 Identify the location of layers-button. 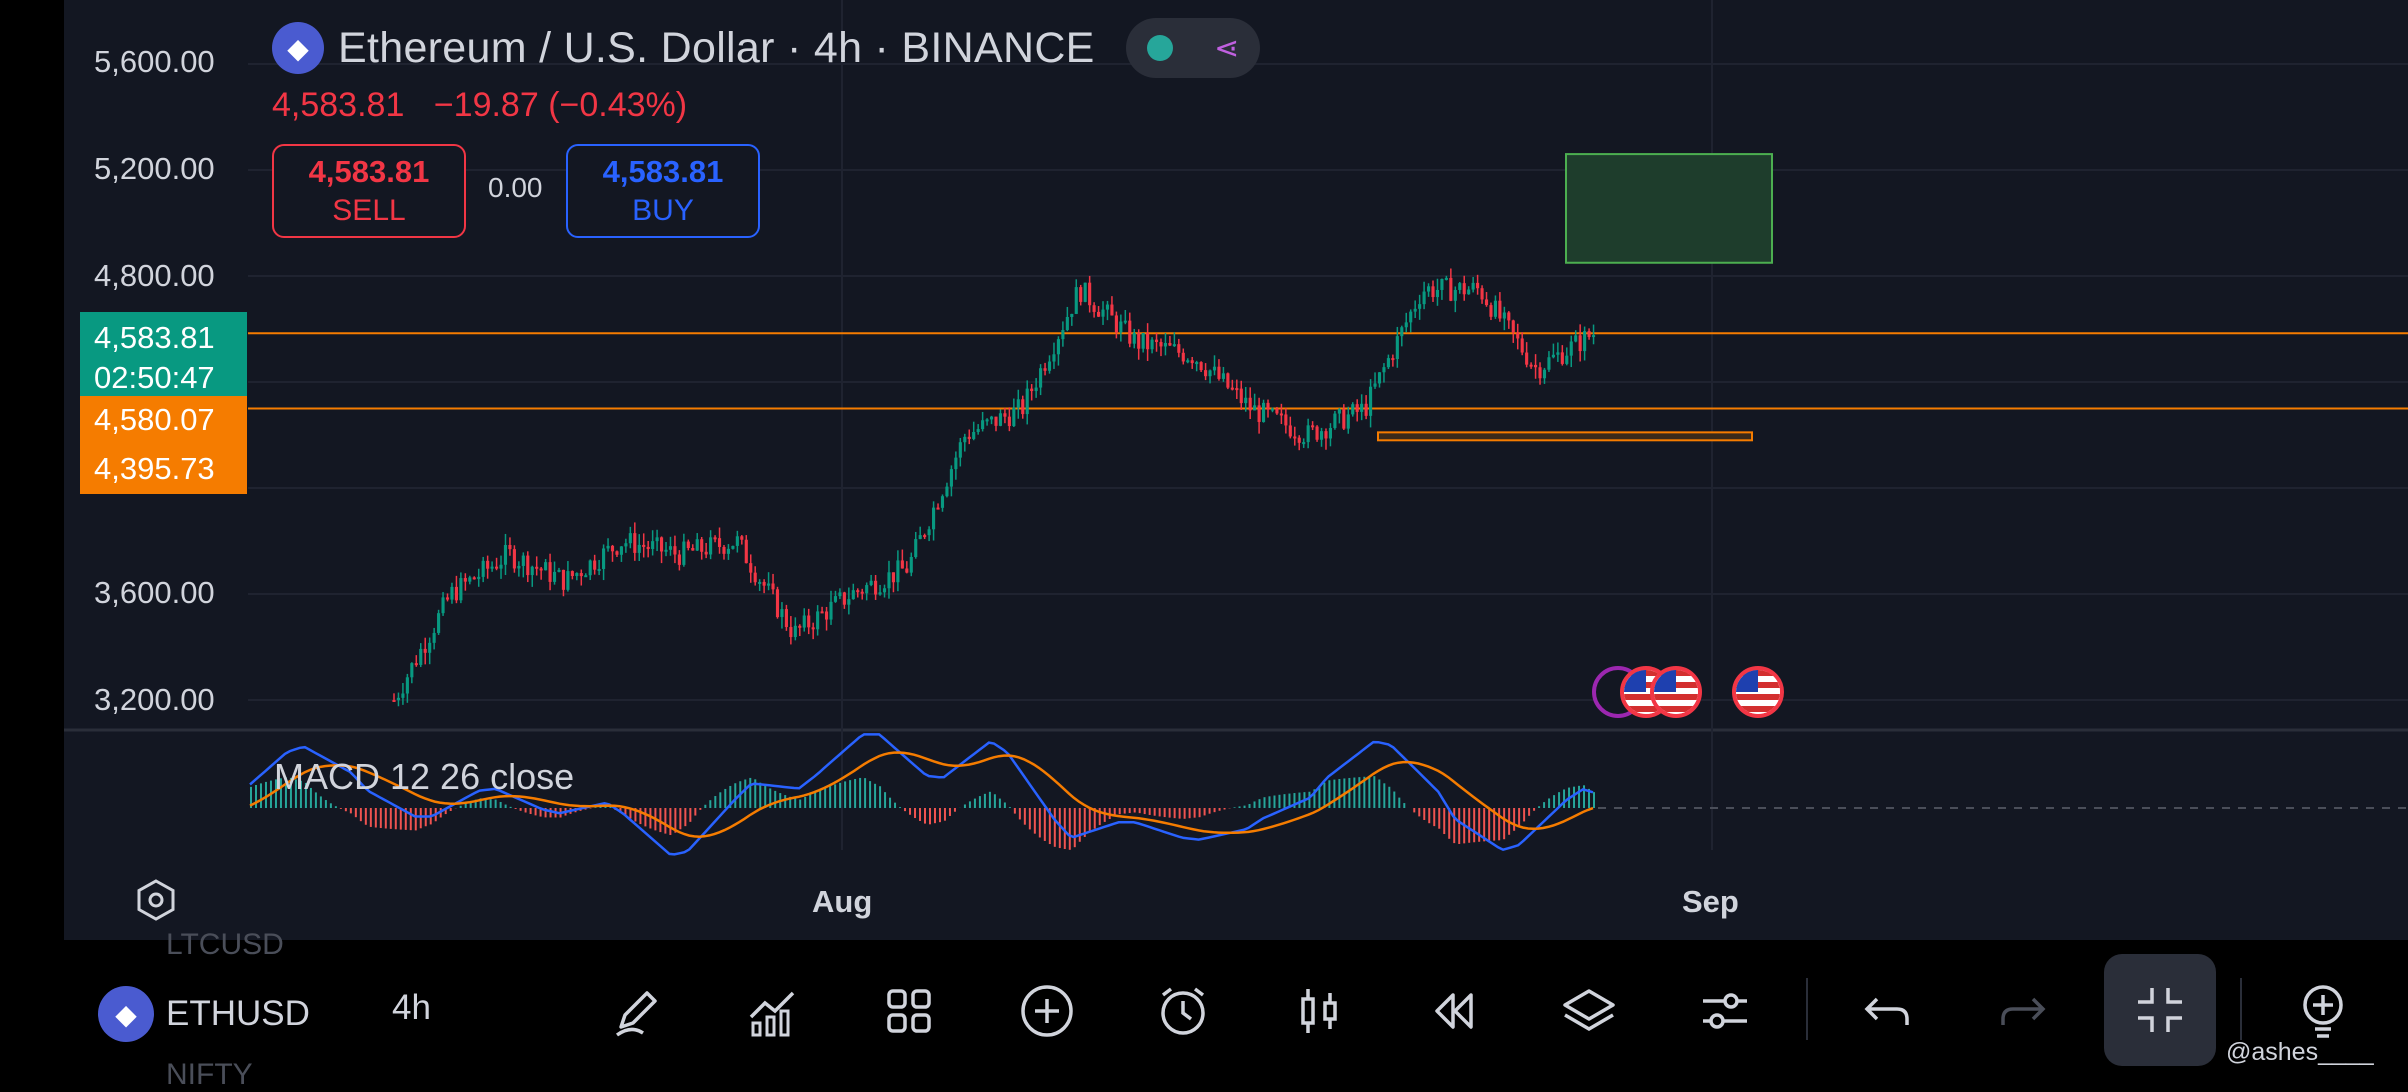
(1589, 1011).